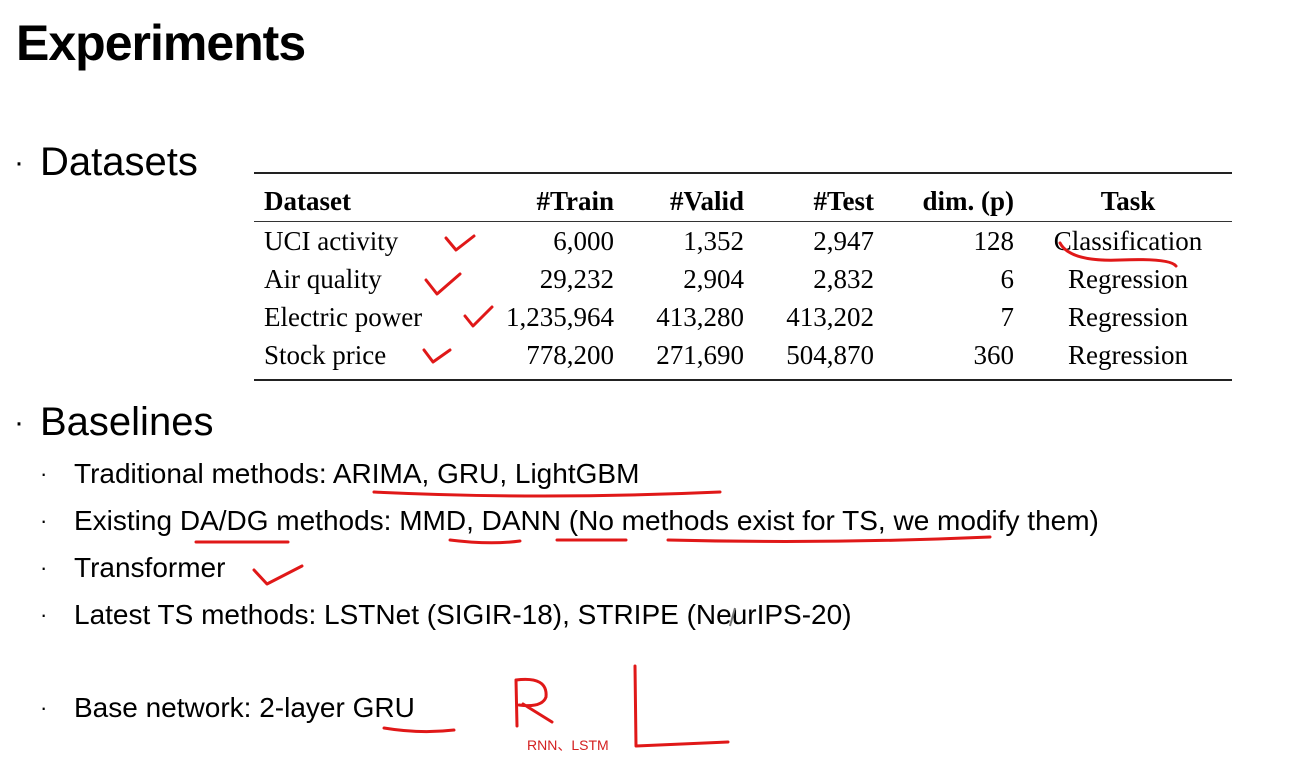 The image size is (1295, 771). I want to click on cell-dataset: Air quality, so click(323, 279).